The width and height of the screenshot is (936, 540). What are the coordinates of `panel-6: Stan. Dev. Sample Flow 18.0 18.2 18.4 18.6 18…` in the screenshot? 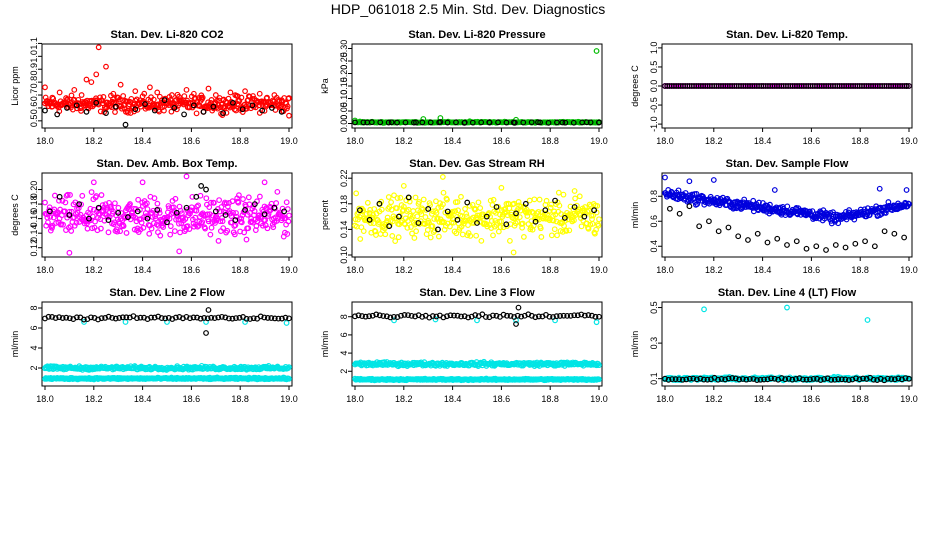 It's located at (774, 216).